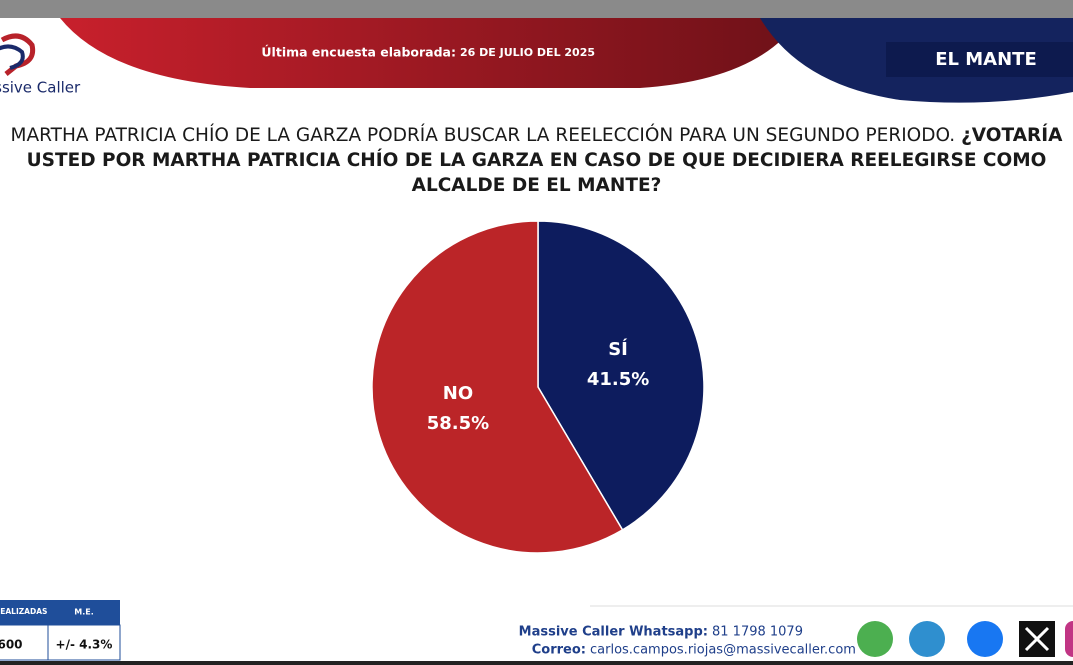  What do you see at coordinates (458, 393) in the screenshot?
I see `slice-name: NO` at bounding box center [458, 393].